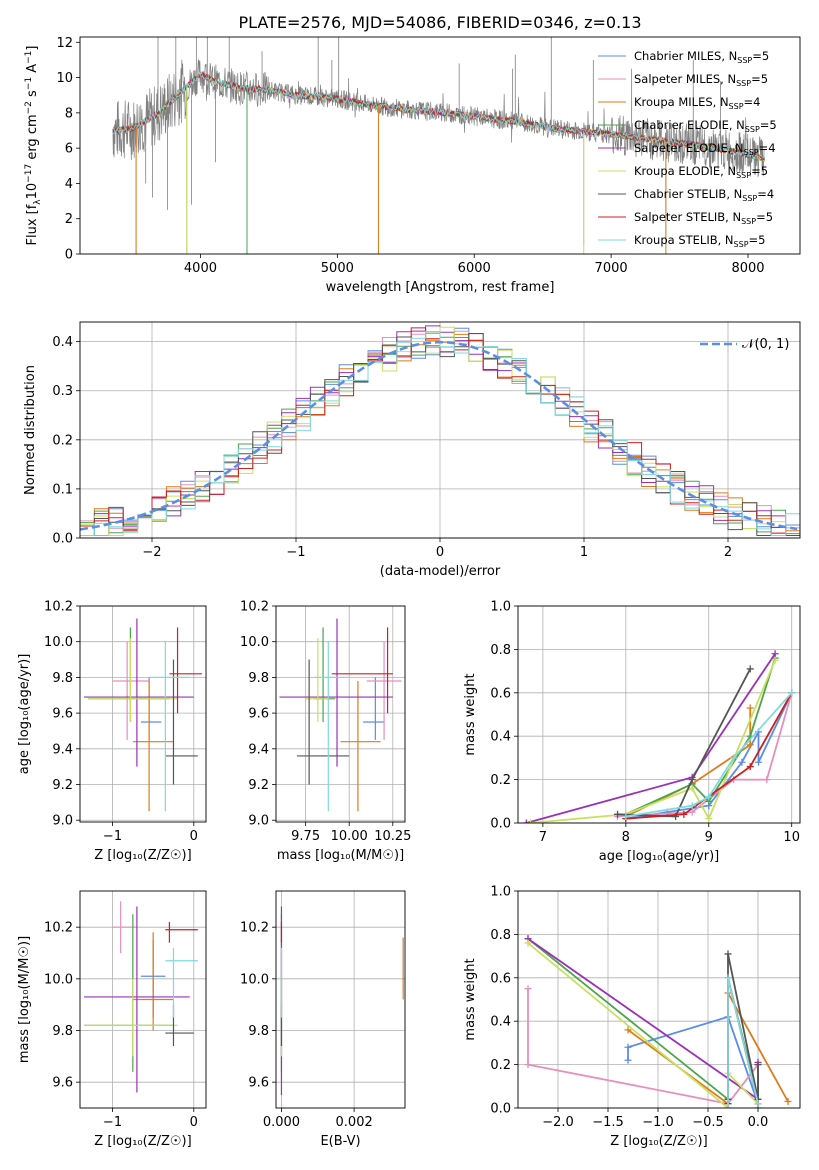 The image size is (819, 1170). I want to click on y-tick-label: 2, so click(69, 219).